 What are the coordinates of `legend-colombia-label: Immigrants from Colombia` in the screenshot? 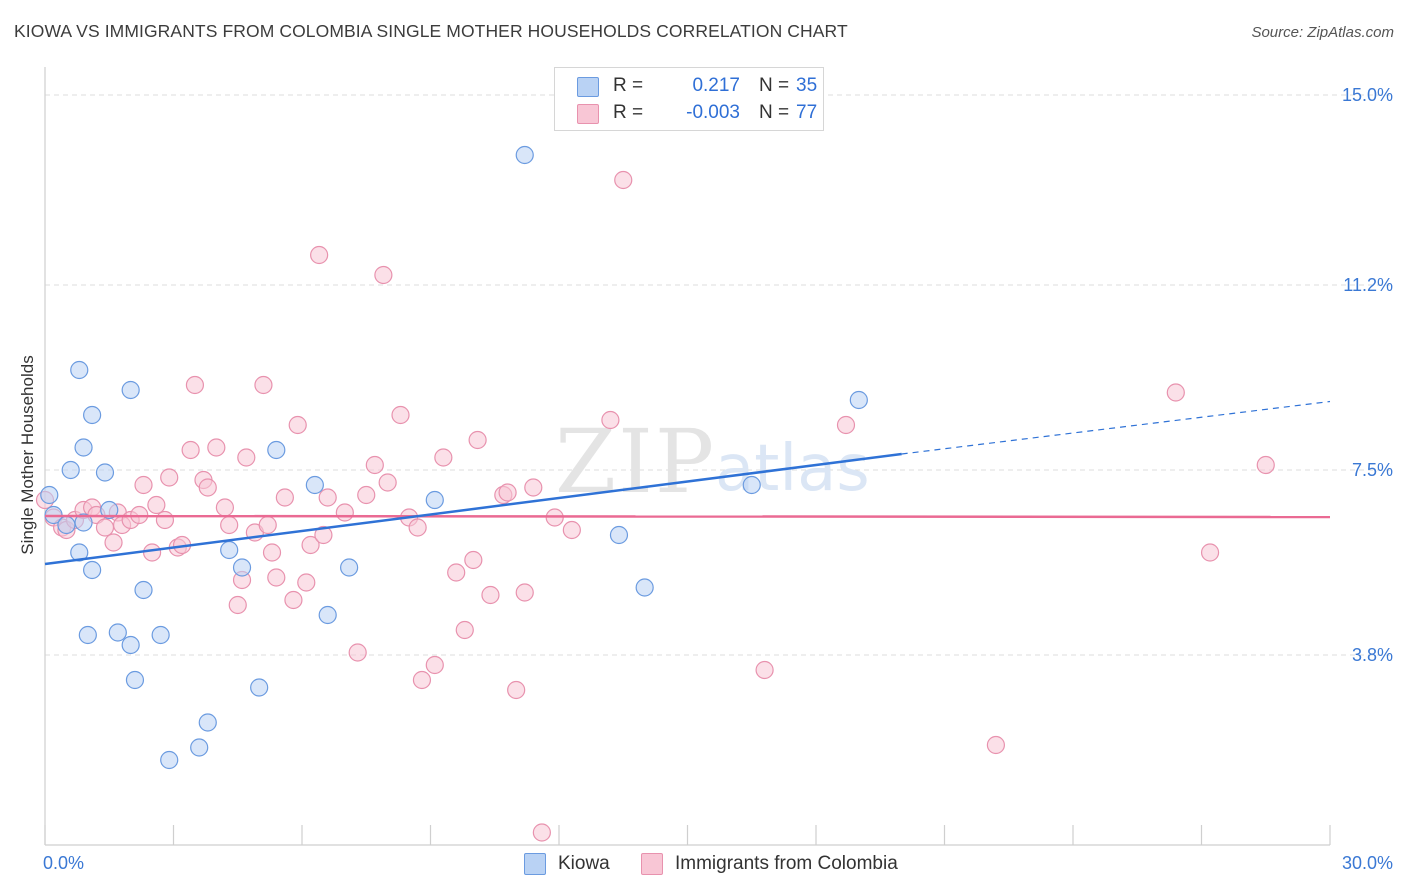 It's located at (786, 863).